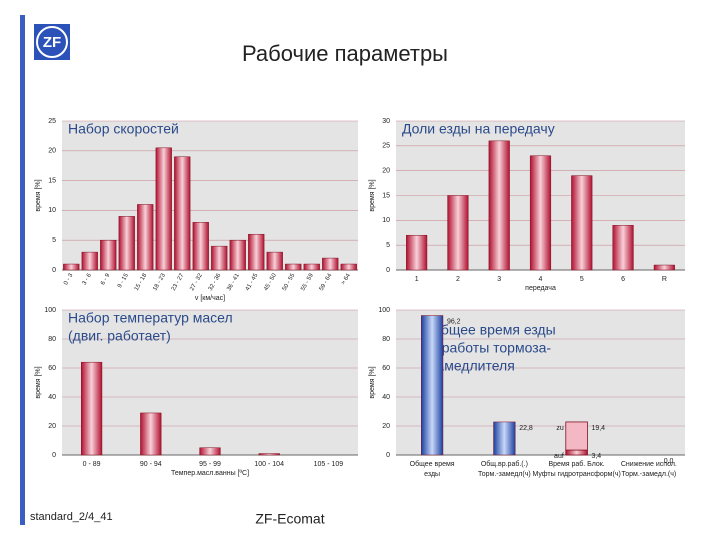  Describe the element at coordinates (560, 428) in the screenshot. I see `series-name: zu` at that location.